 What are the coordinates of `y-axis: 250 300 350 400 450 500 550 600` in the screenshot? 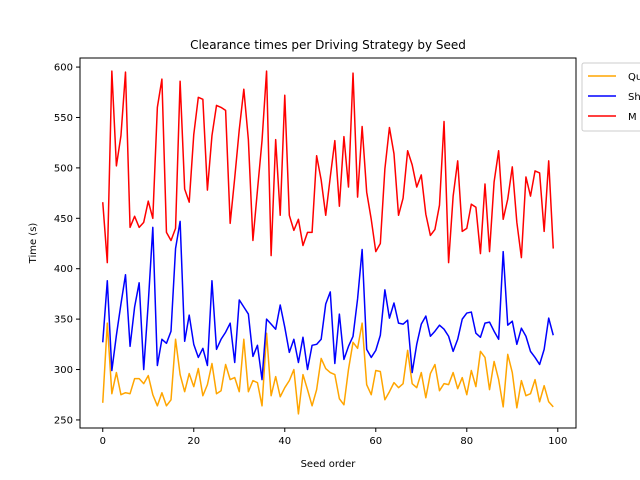 It's located at (67, 244).